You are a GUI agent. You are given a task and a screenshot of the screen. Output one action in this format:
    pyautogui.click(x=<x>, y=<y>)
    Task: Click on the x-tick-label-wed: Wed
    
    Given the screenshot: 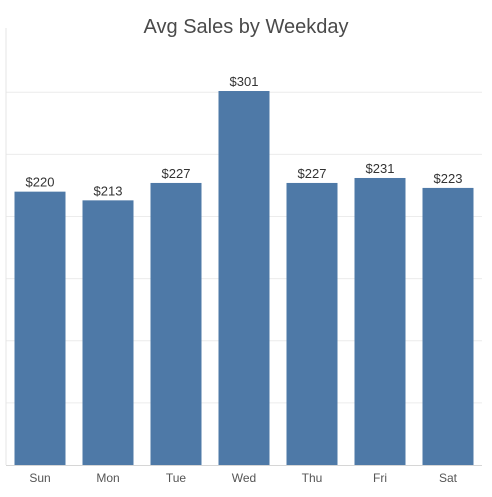 What is the action you would take?
    pyautogui.click(x=244, y=478)
    